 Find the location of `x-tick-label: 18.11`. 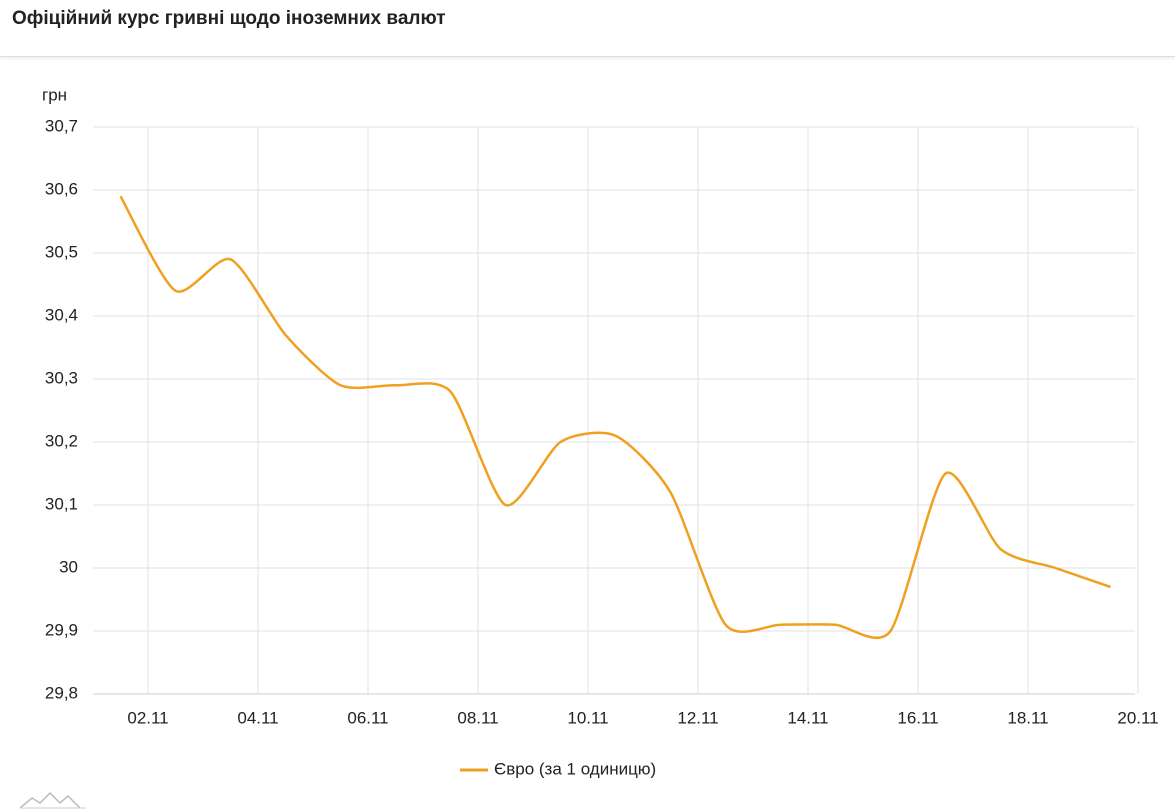

x-tick-label: 18.11 is located at coordinates (1027, 717).